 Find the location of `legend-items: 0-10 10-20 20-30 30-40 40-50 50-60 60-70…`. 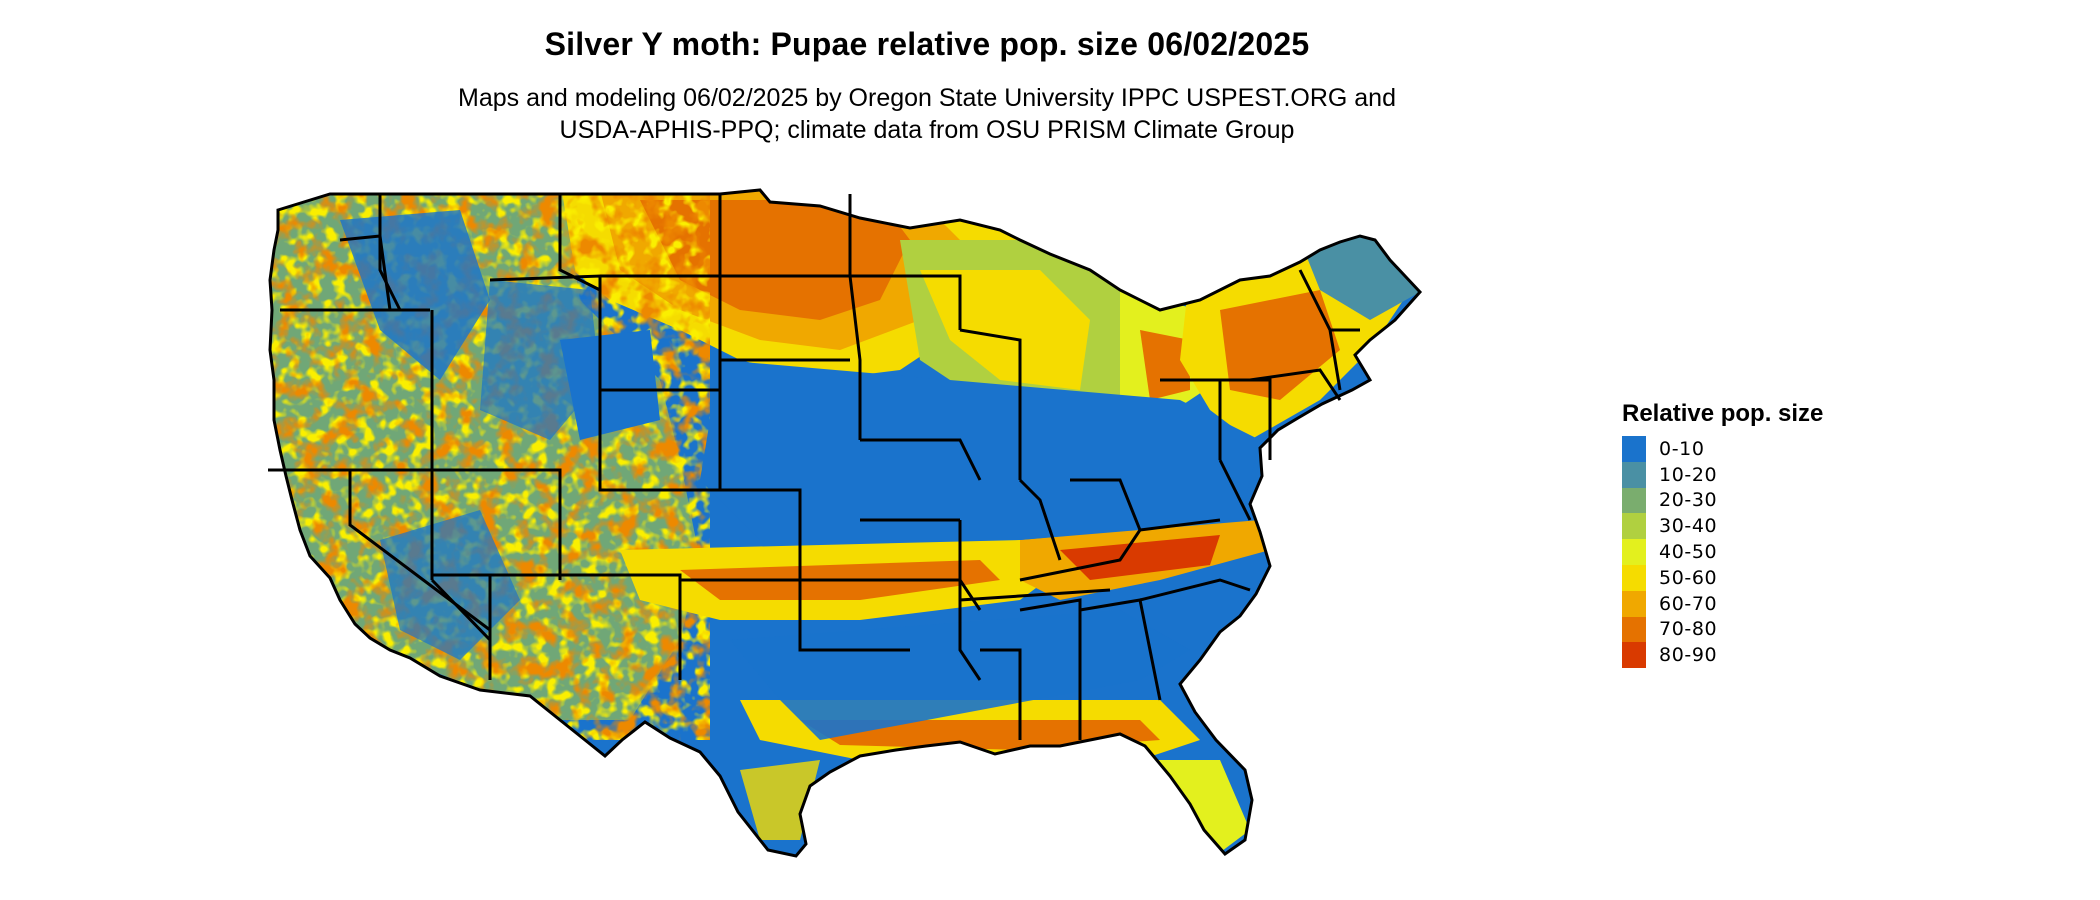

legend-items: 0-10 10-20 20-30 30-40 40-50 50-60 60-70… is located at coordinates (1752, 552).